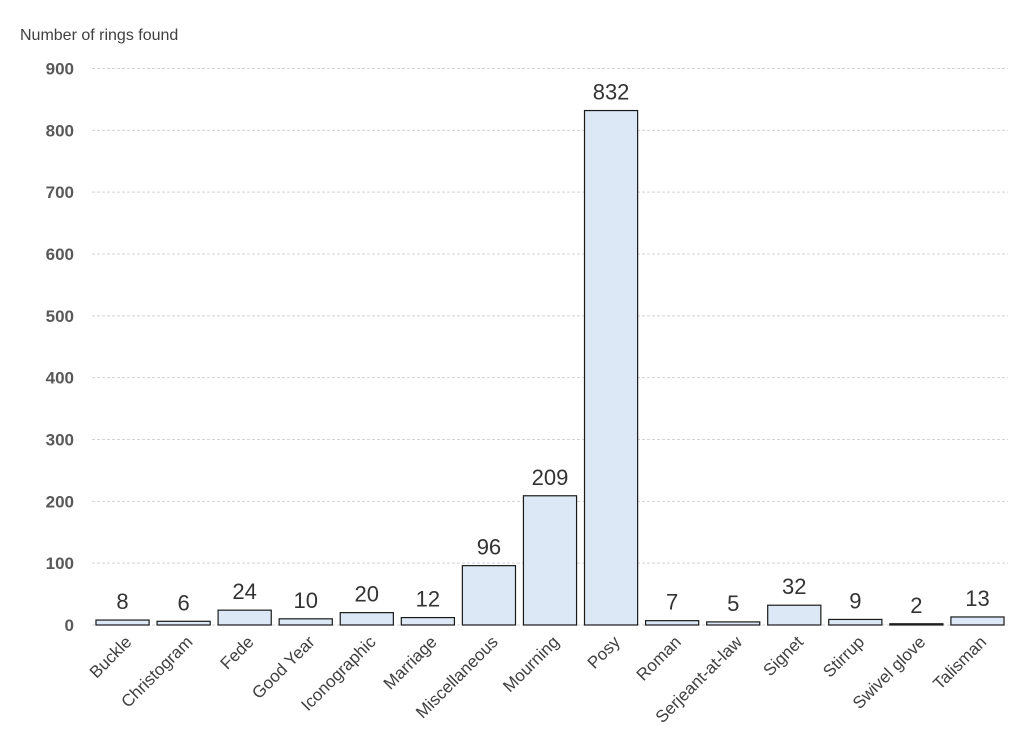  I want to click on y-tick-label: 200, so click(60, 501).